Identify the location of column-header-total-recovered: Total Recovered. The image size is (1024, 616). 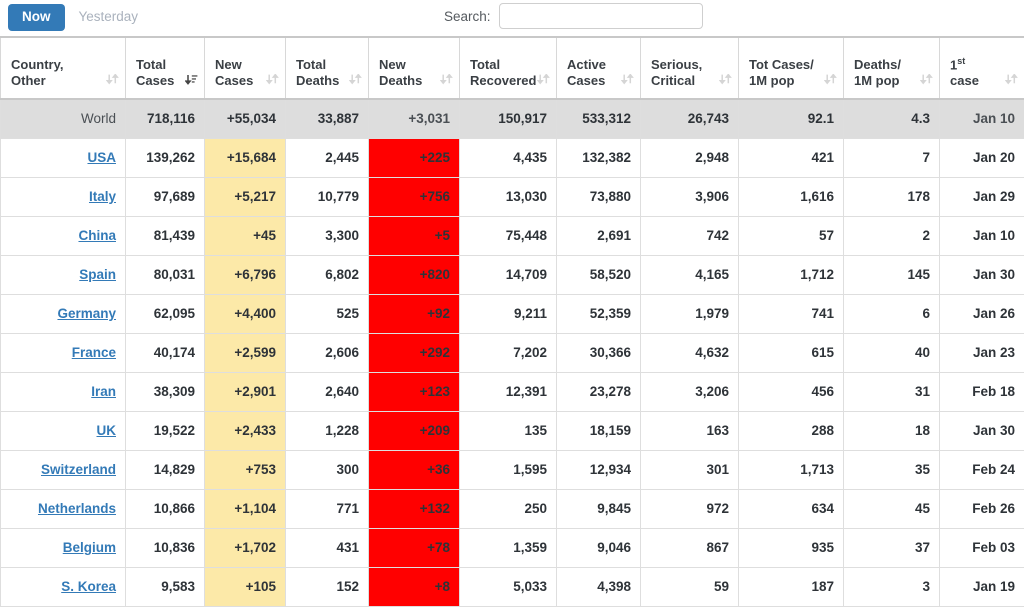
(508, 68).